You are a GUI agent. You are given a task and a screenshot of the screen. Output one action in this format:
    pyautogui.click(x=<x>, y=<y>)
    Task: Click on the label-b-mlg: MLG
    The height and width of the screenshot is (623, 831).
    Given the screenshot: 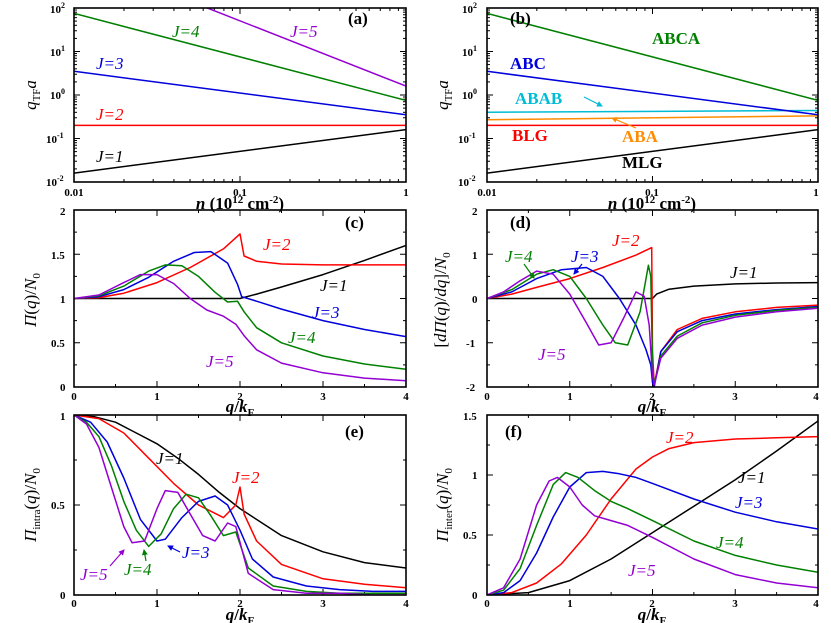 What is the action you would take?
    pyautogui.click(x=642, y=162)
    